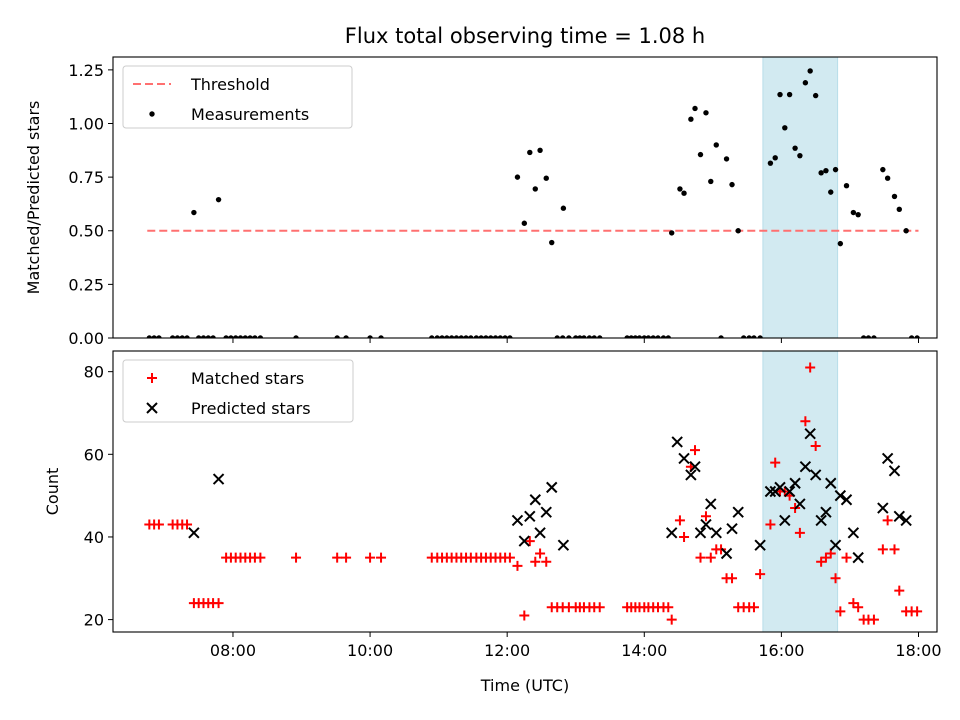  What do you see at coordinates (52, 492) in the screenshot?
I see `y-axis-label: Count` at bounding box center [52, 492].